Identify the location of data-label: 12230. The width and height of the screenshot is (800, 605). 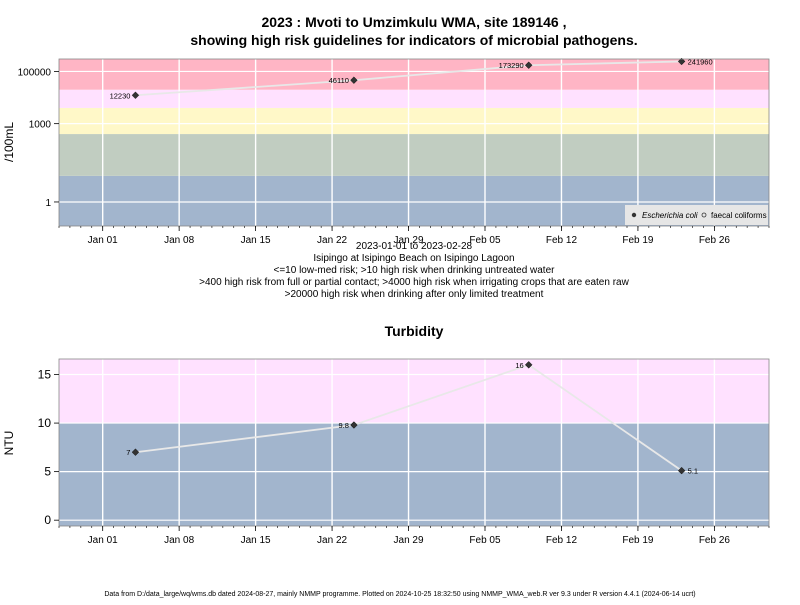
(120, 95).